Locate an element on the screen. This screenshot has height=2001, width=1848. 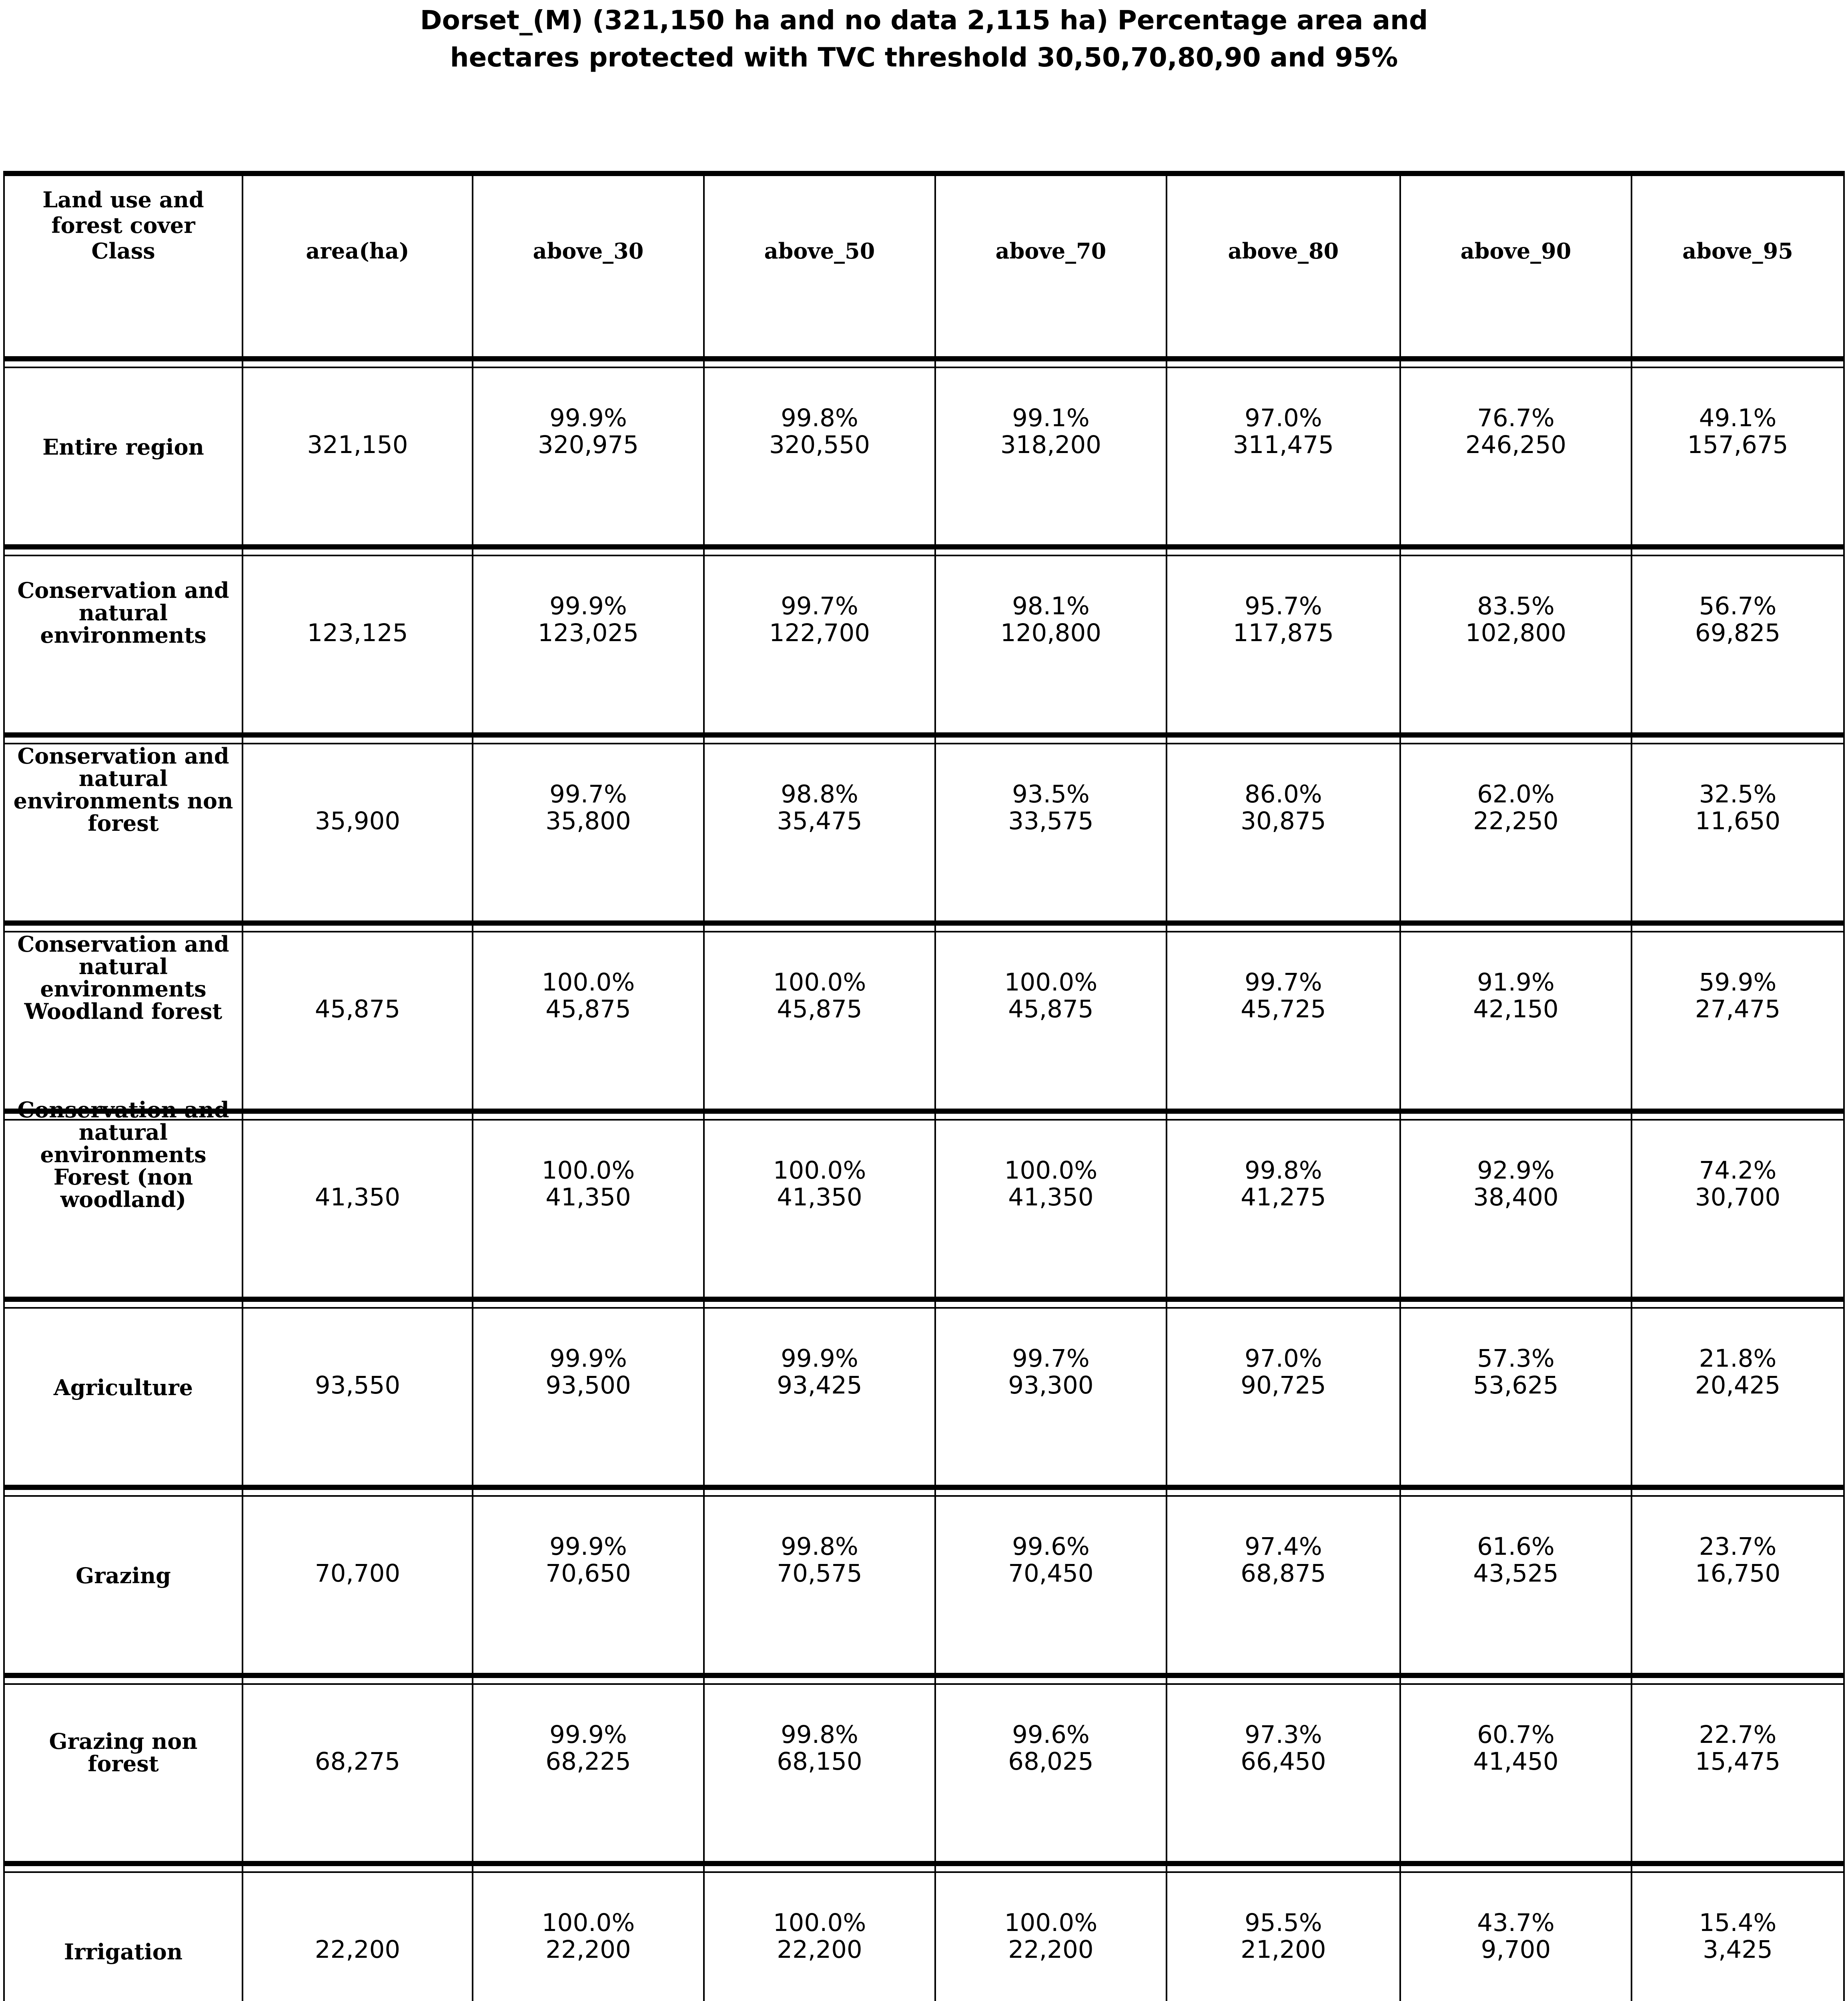
cell-values: 83.5% 102,800 is located at coordinates (1516, 619).